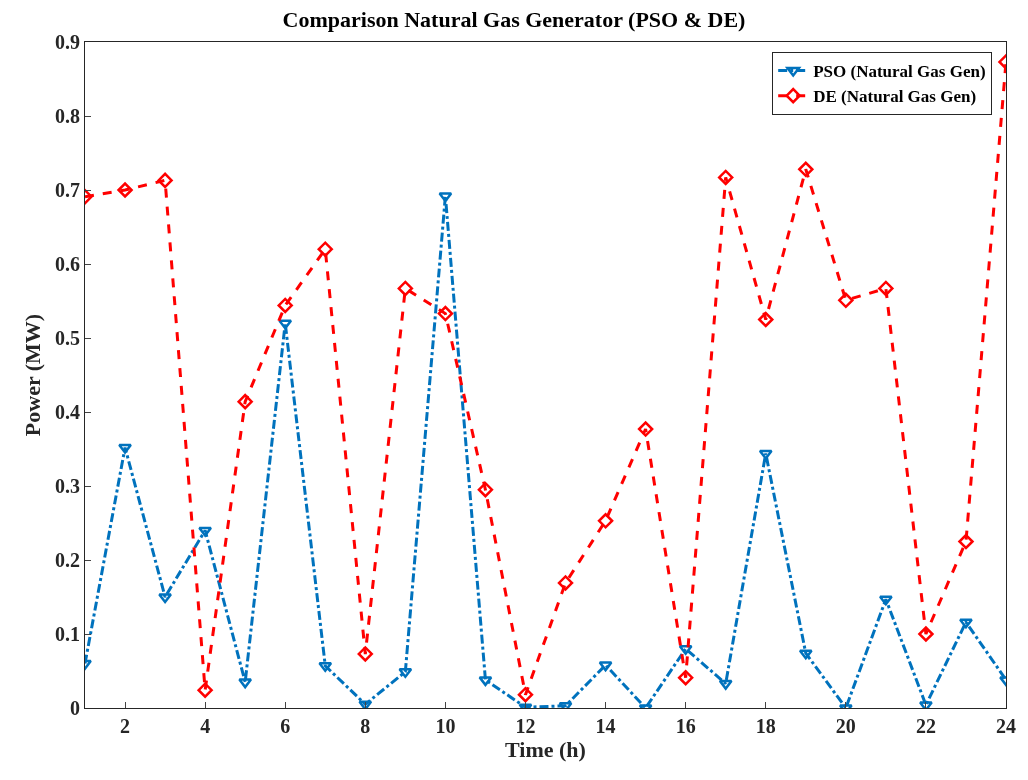  I want to click on x-tick-label: 24, so click(1006, 726).